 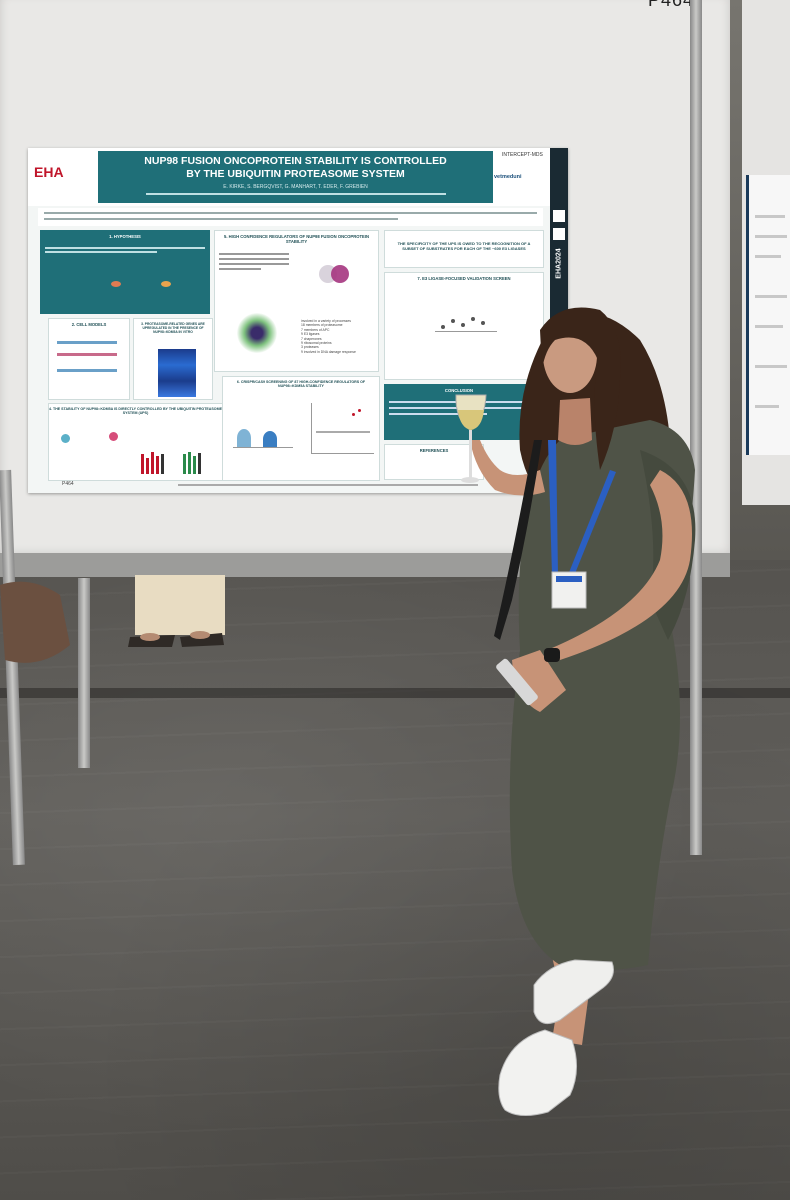 What do you see at coordinates (112, 619) in the screenshot?
I see `background-visitors` at bounding box center [112, 619].